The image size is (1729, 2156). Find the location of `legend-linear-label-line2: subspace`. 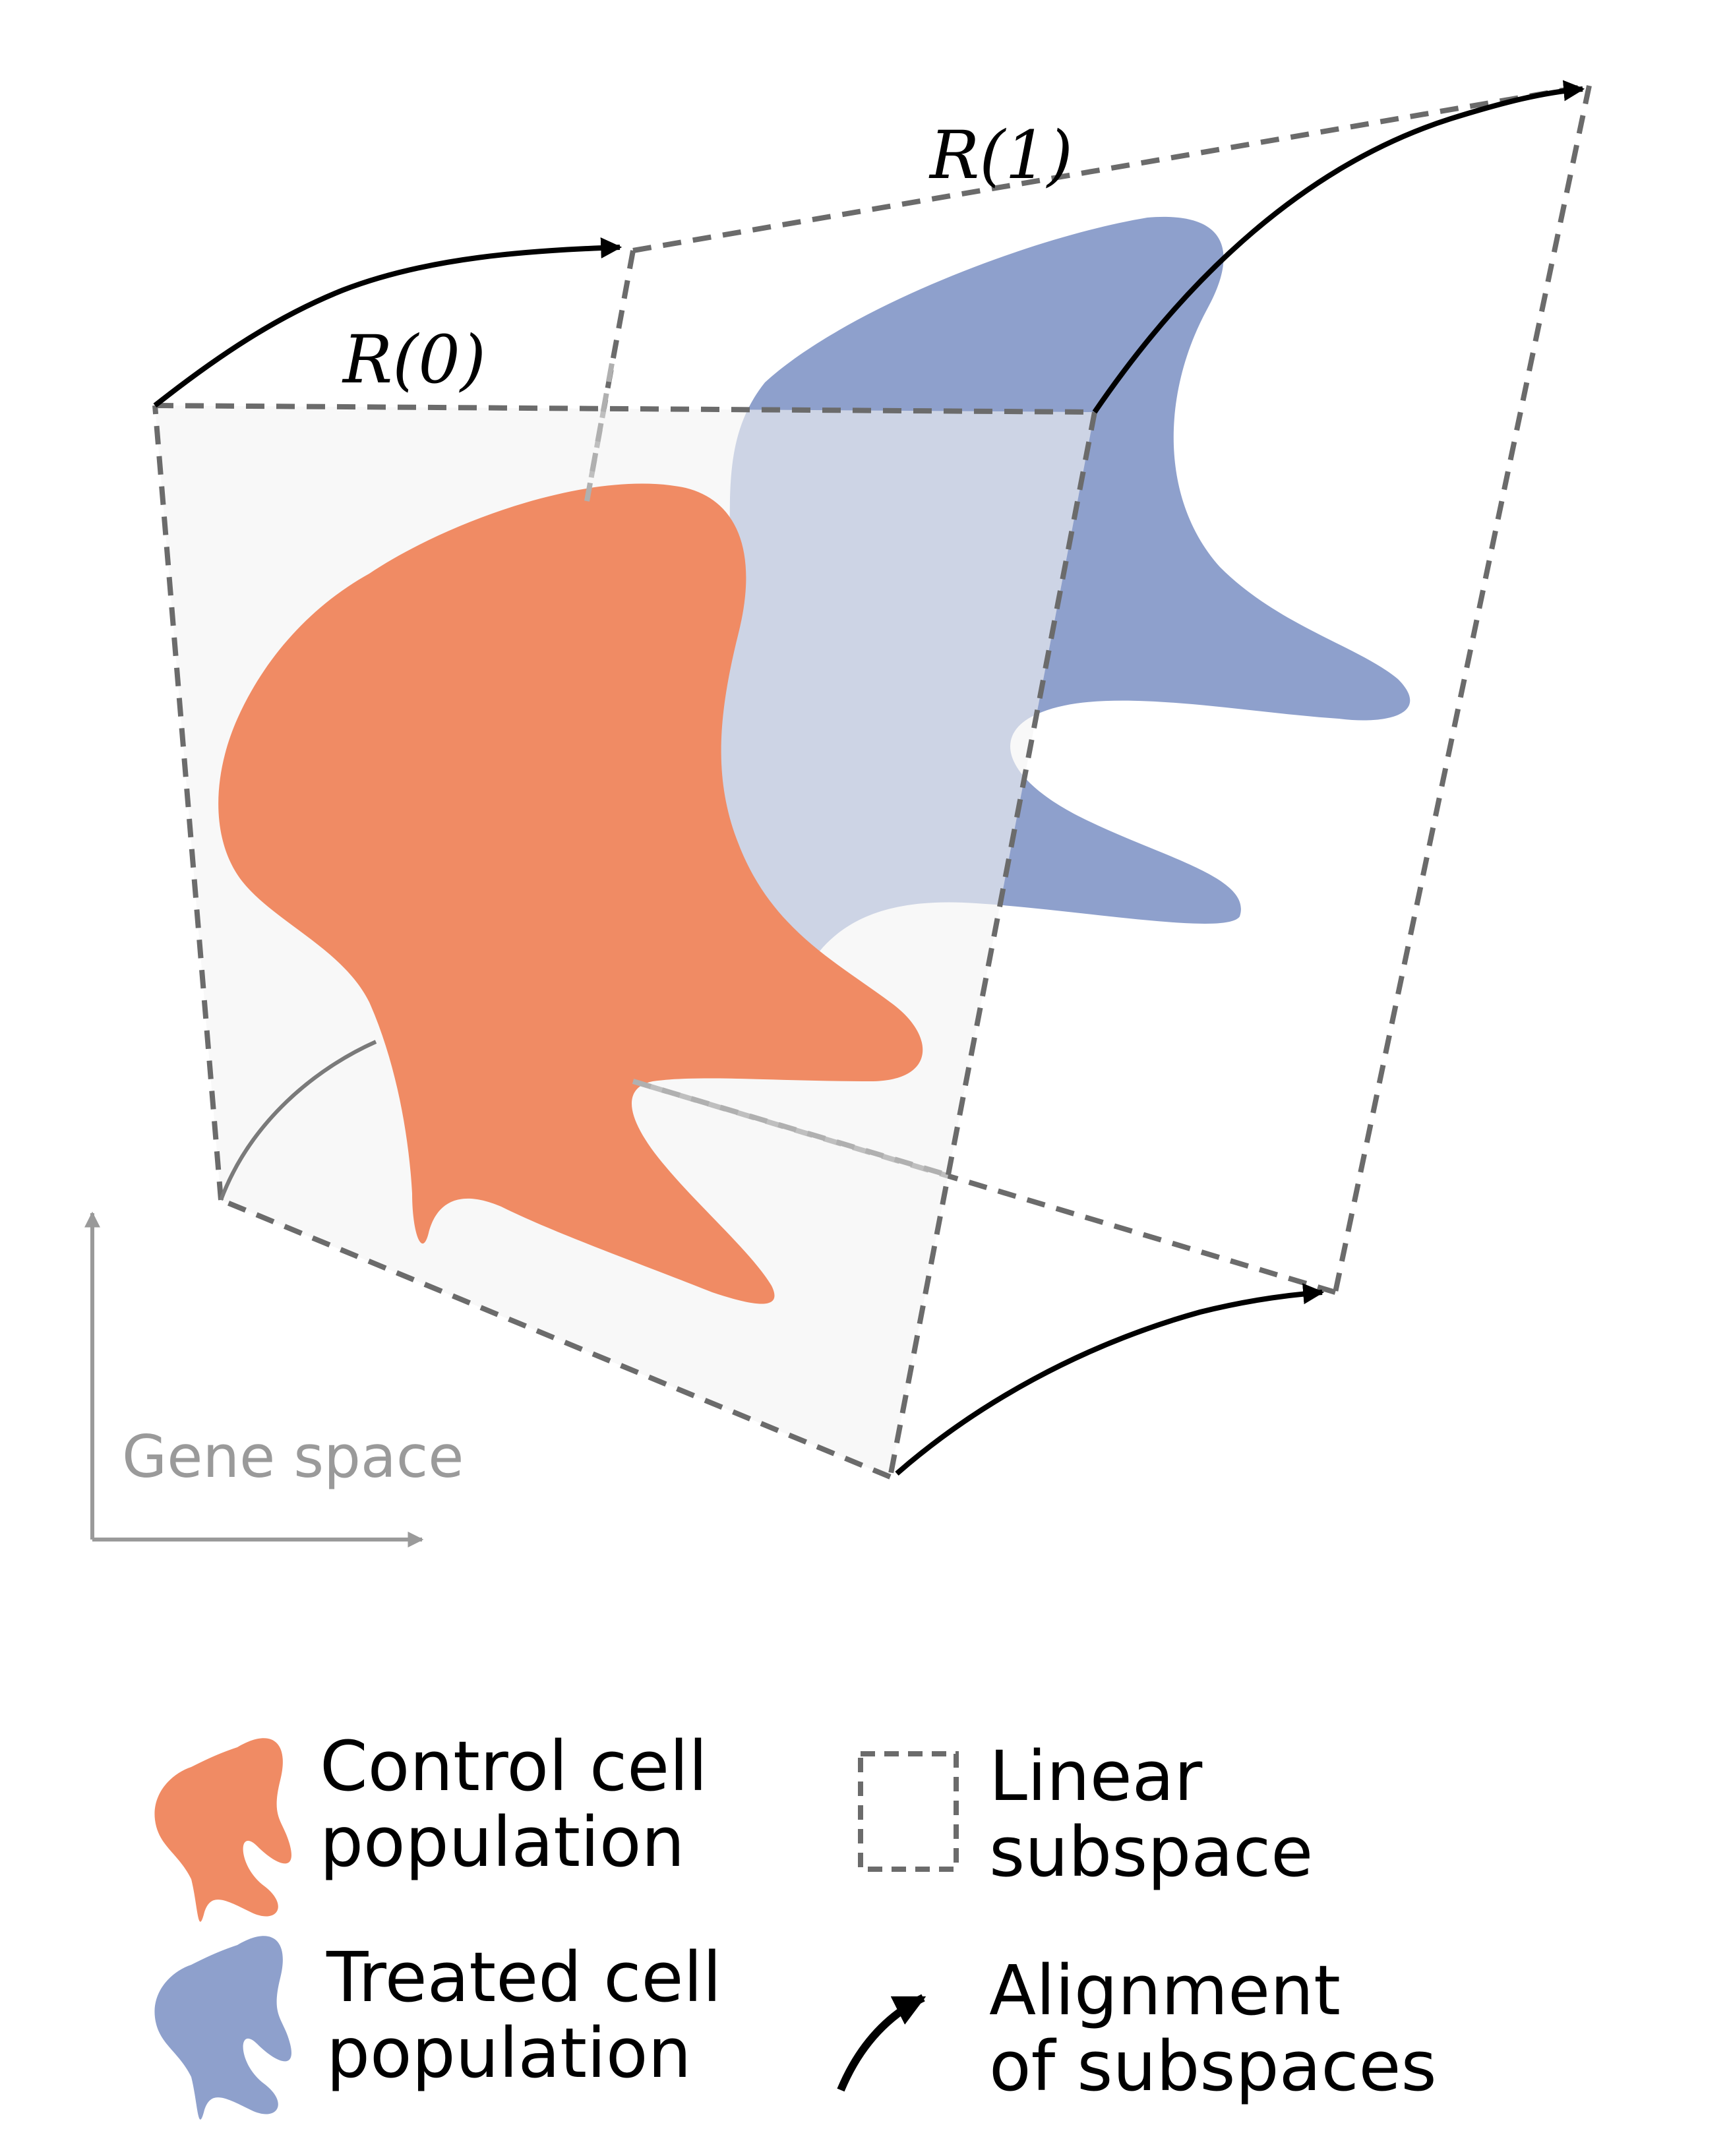

legend-linear-label-line2: subspace is located at coordinates (1151, 1852).